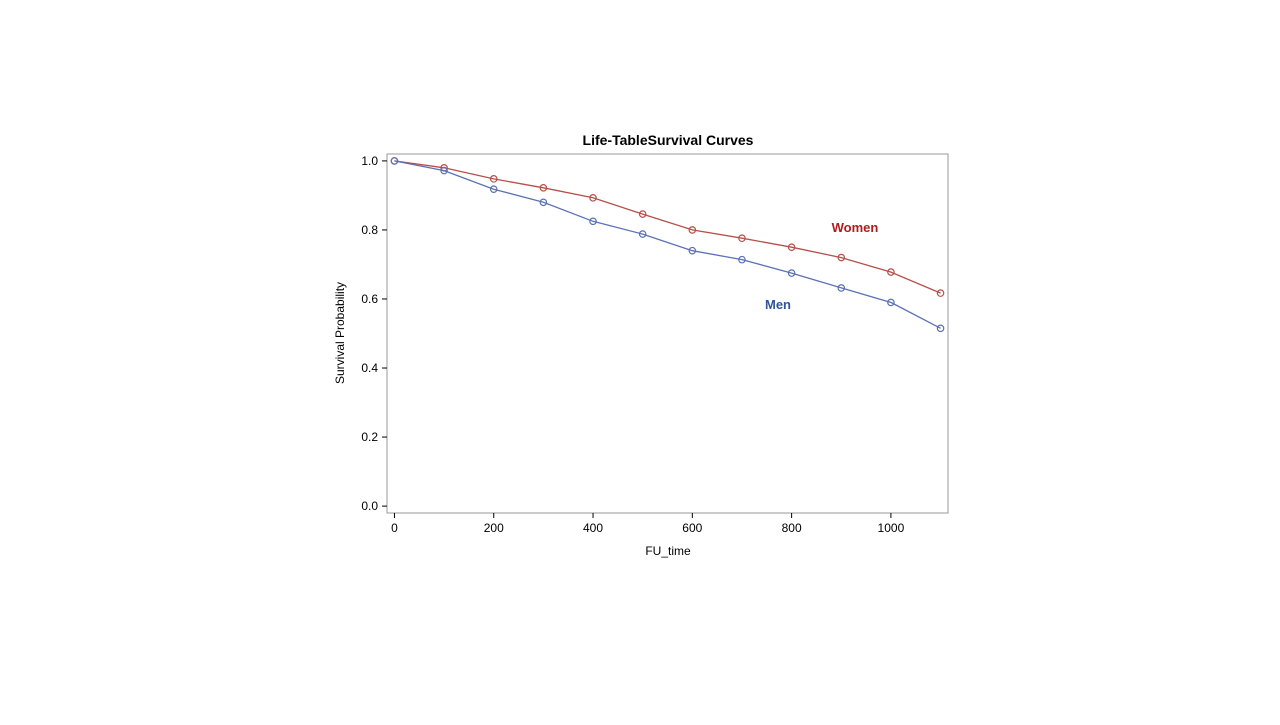 The image size is (1280, 725). I want to click on y-tick-label: 0.8, so click(369, 230).